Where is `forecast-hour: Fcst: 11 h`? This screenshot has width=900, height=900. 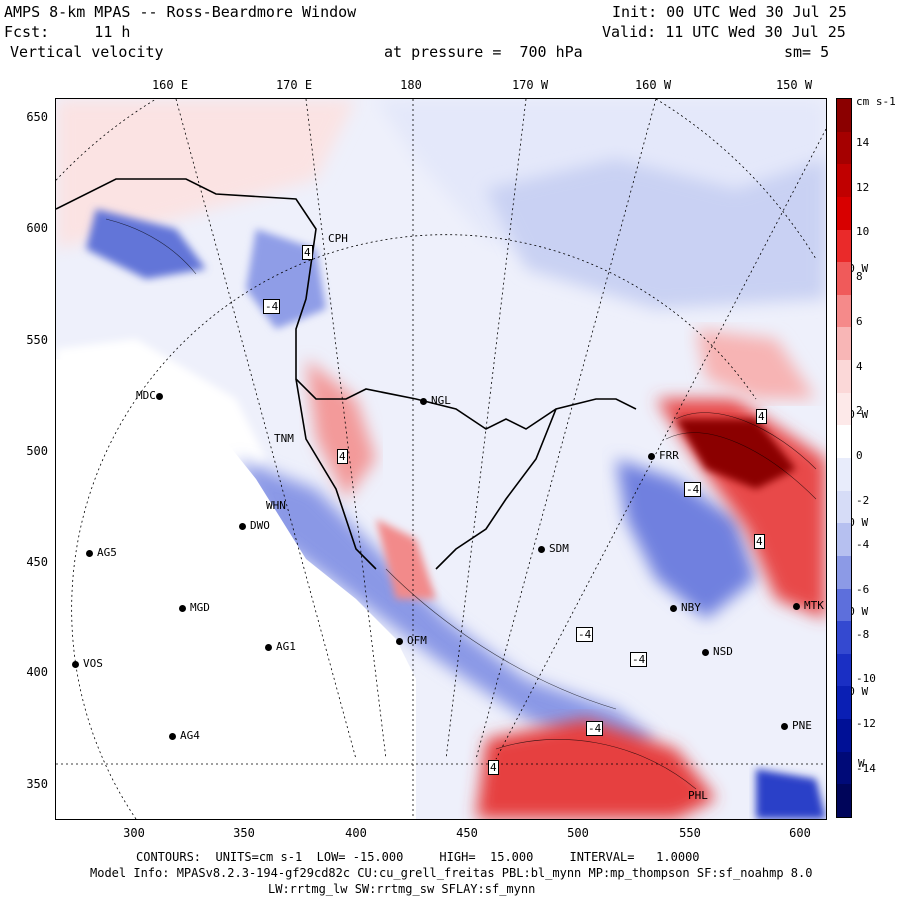
forecast-hour: Fcst: 11 h is located at coordinates (67, 32).